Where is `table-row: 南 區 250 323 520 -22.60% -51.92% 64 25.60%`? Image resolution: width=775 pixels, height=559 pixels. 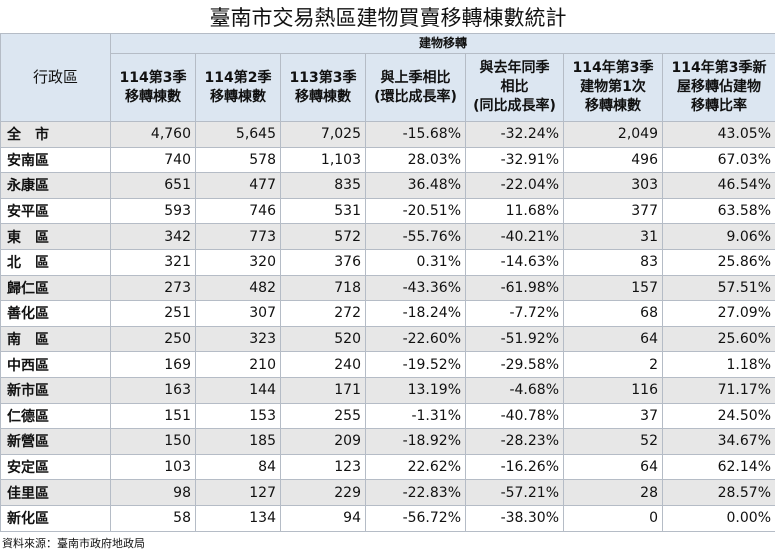 table-row: 南 區 250 323 520 -22.60% -51.92% 64 25.60% is located at coordinates (387, 339).